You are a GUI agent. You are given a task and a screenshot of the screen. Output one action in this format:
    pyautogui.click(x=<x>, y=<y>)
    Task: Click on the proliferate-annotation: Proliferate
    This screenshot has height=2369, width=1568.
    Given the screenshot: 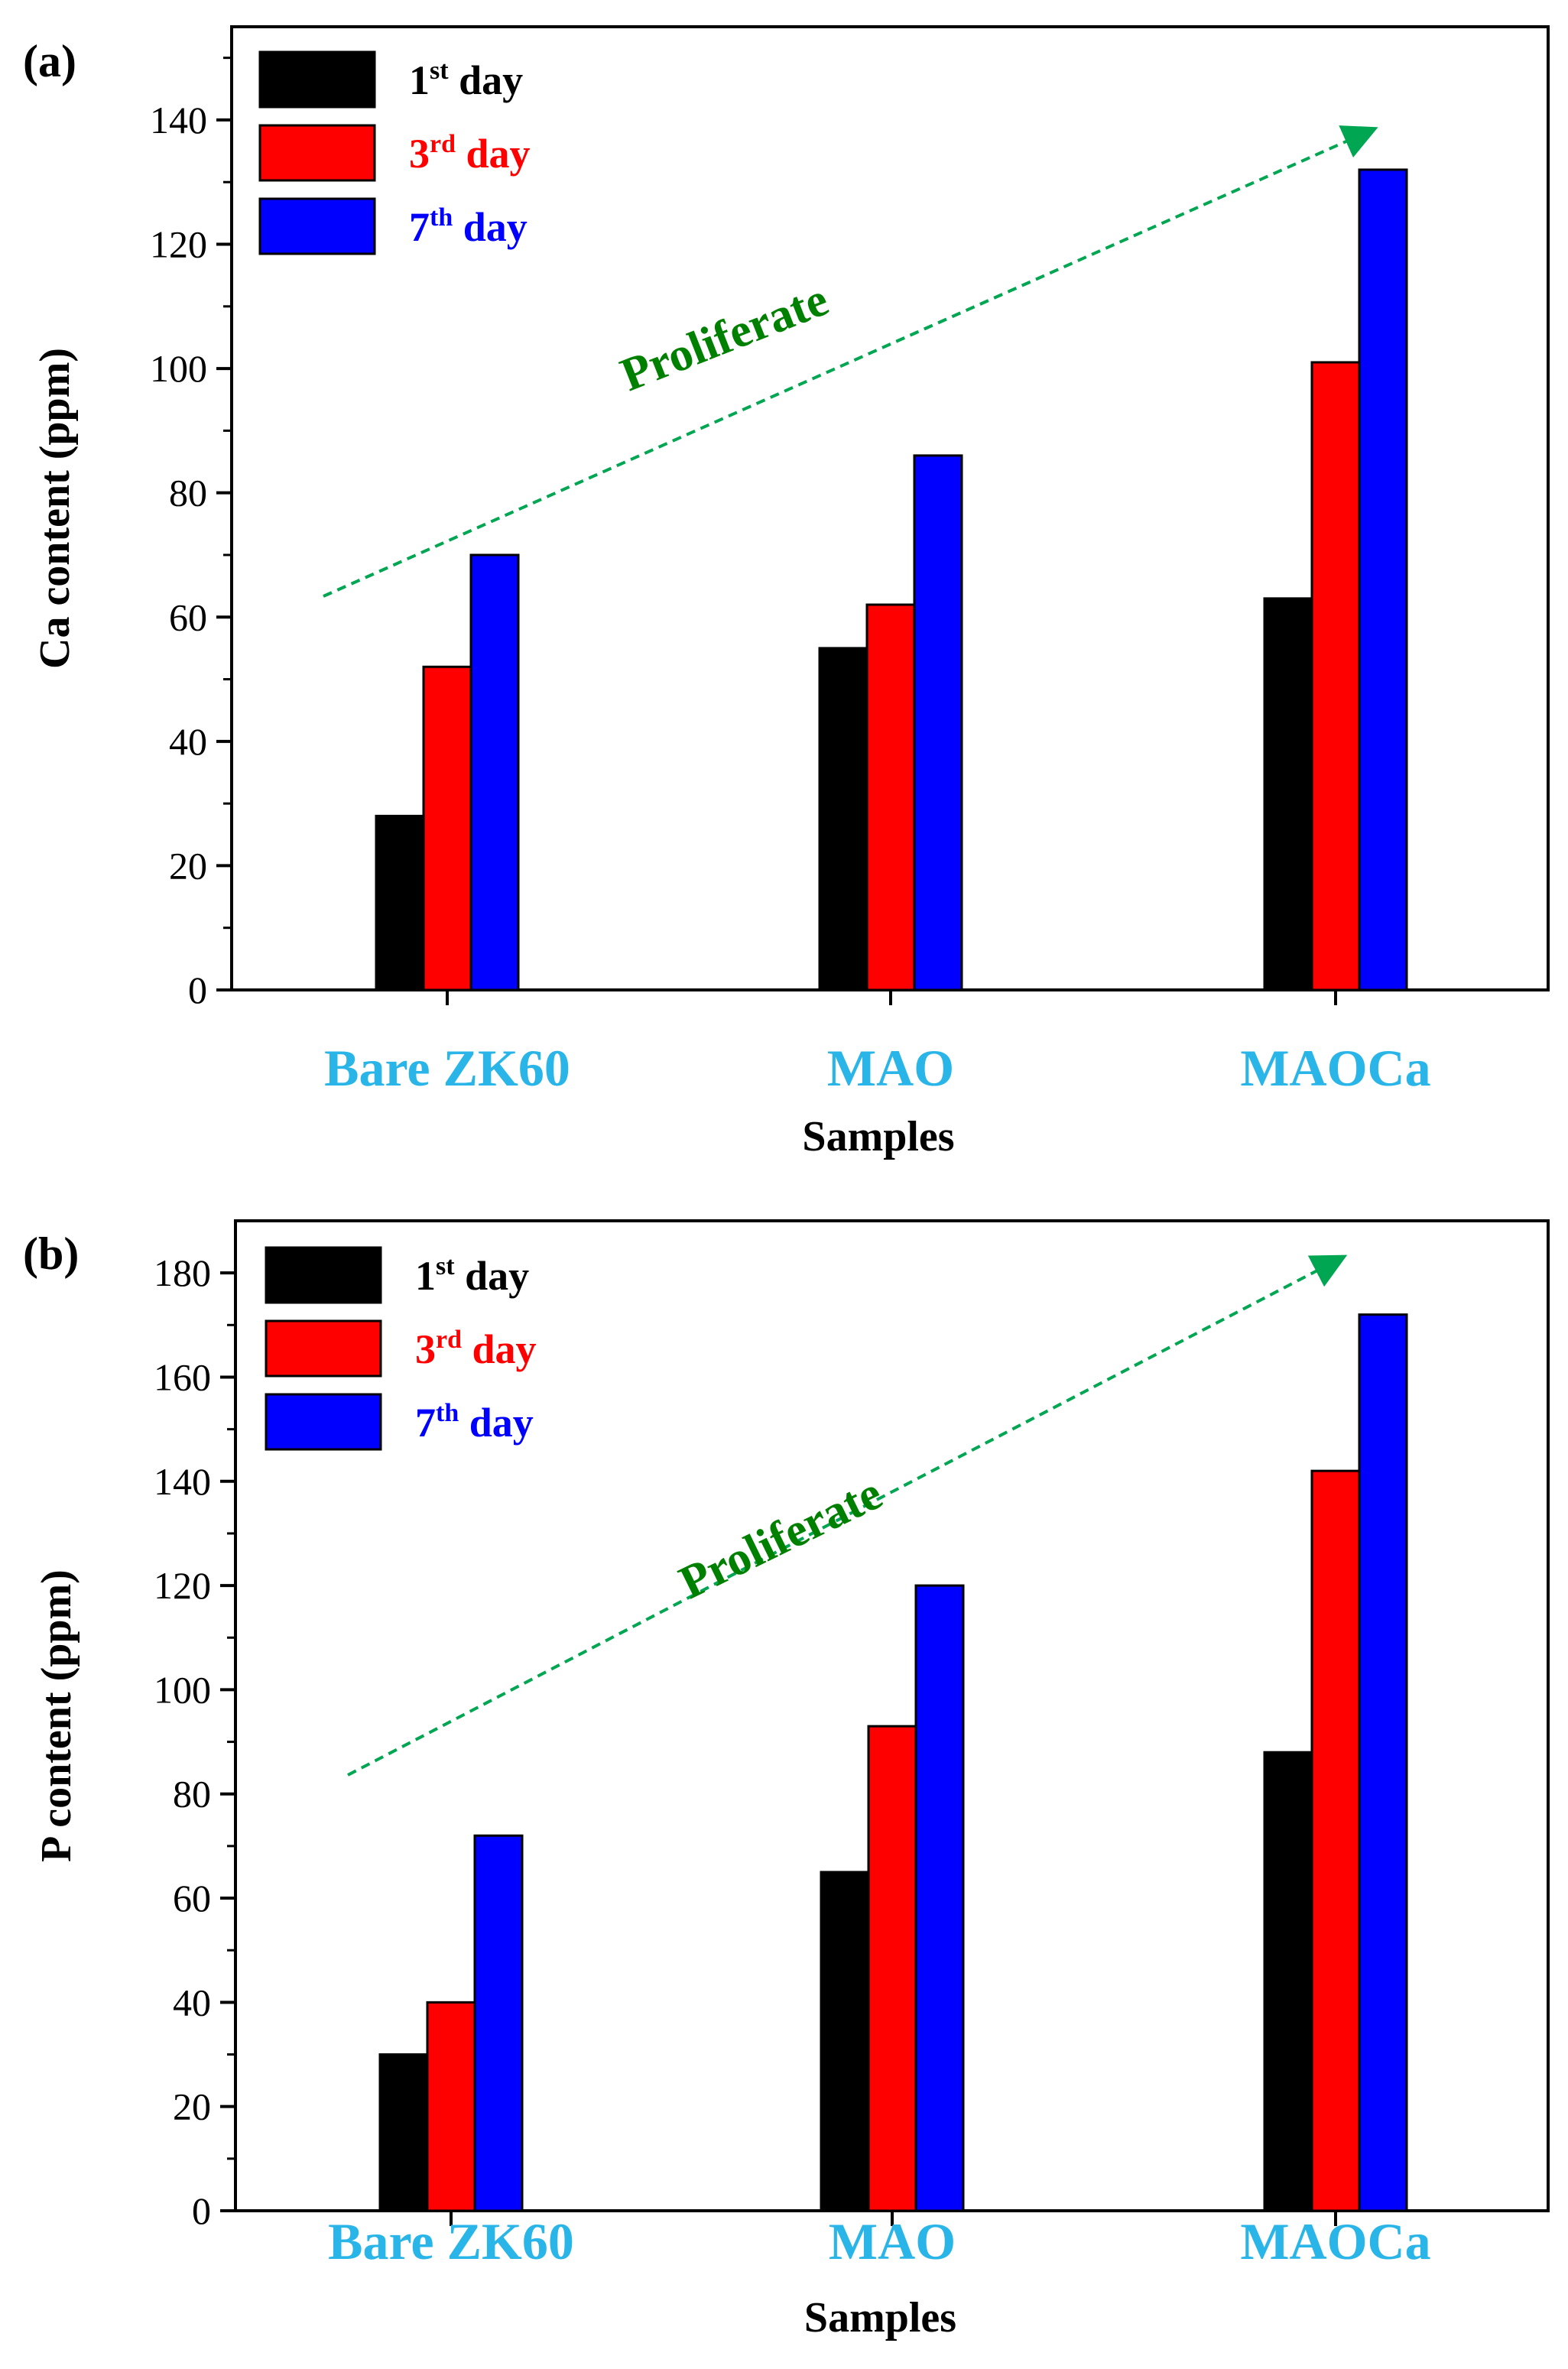 What is the action you would take?
    pyautogui.click(x=780, y=1538)
    